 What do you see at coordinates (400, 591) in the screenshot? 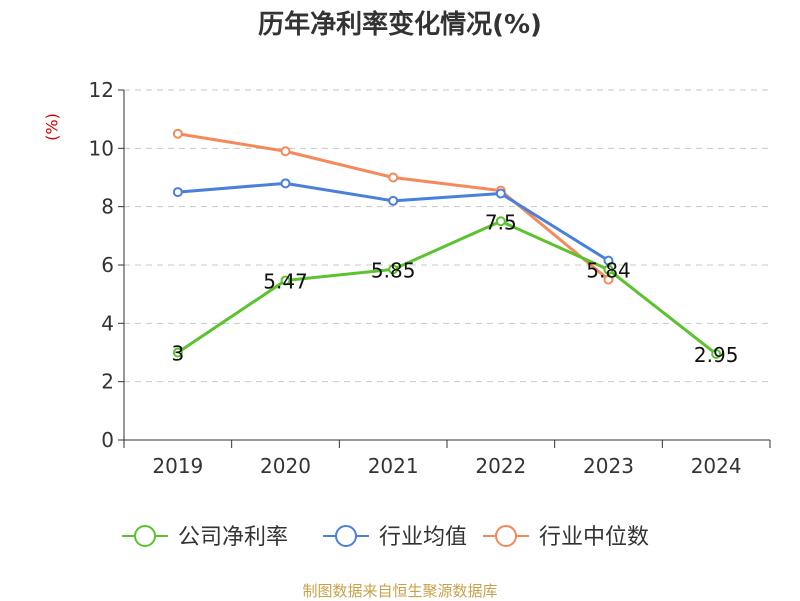
I see `source-note: 制图数据来自恒生聚源数据库` at bounding box center [400, 591].